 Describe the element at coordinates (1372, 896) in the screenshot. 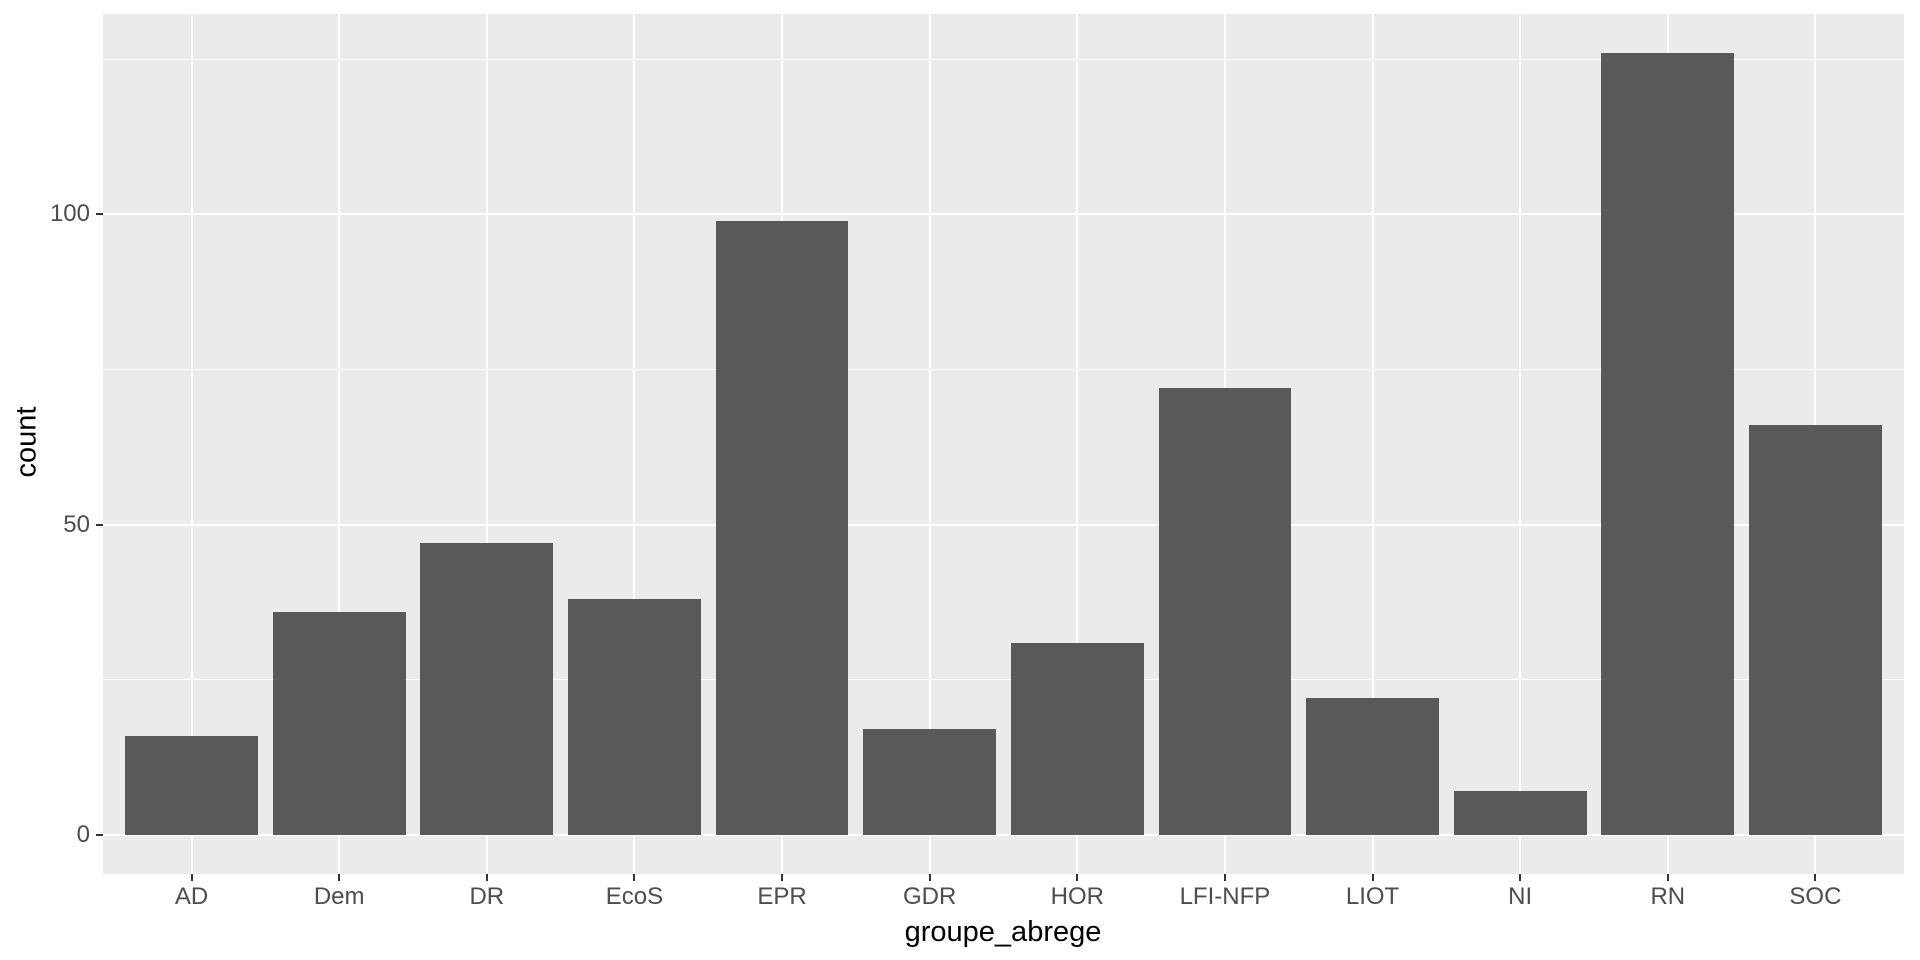

I see `x-tick-label: LIOT` at that location.